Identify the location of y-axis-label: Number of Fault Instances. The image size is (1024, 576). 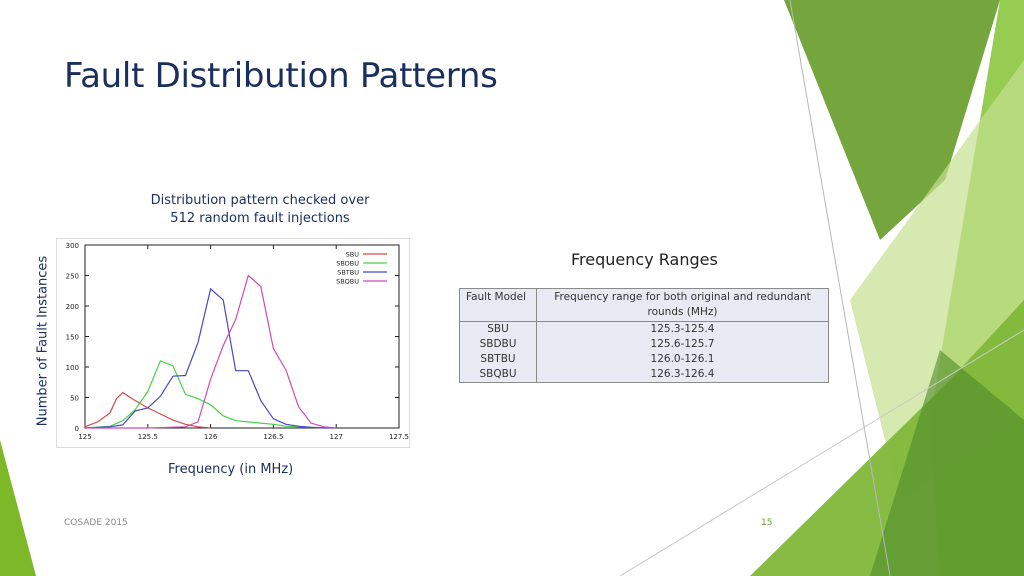
(43, 341).